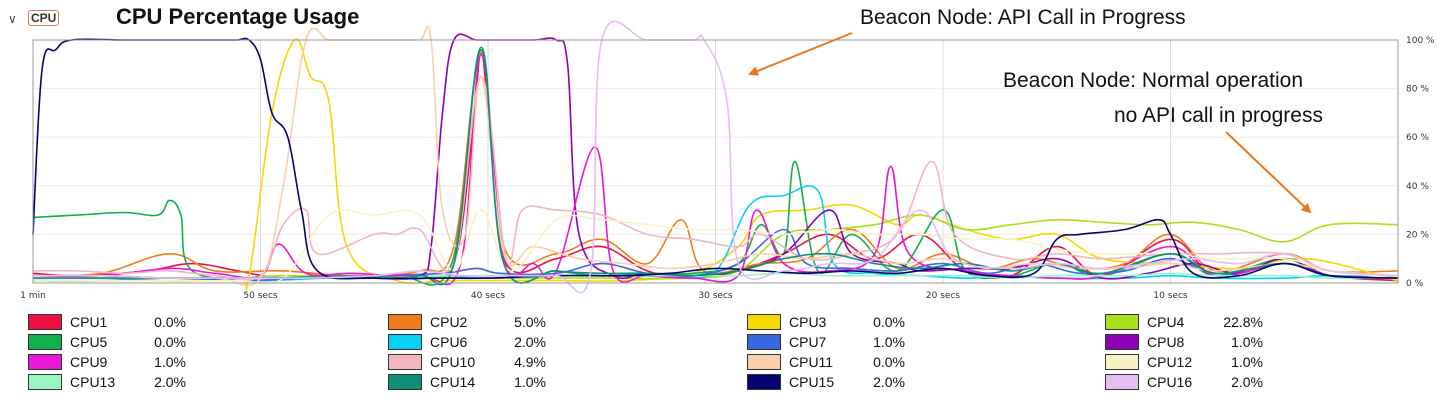 This screenshot has height=404, width=1456. What do you see at coordinates (812, 382) in the screenshot?
I see `legend-name: CPU15` at bounding box center [812, 382].